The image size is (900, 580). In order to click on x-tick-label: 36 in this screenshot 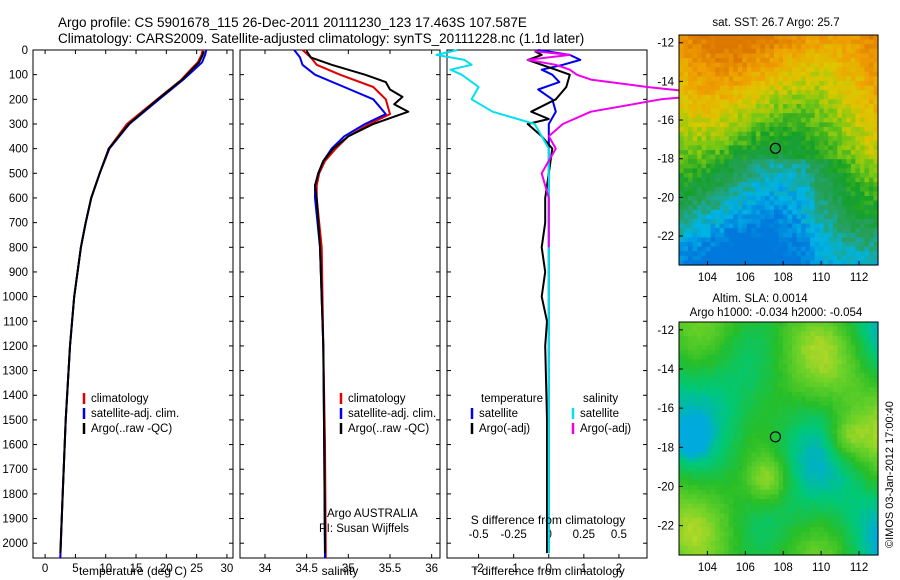, I will do `click(431, 569)`.